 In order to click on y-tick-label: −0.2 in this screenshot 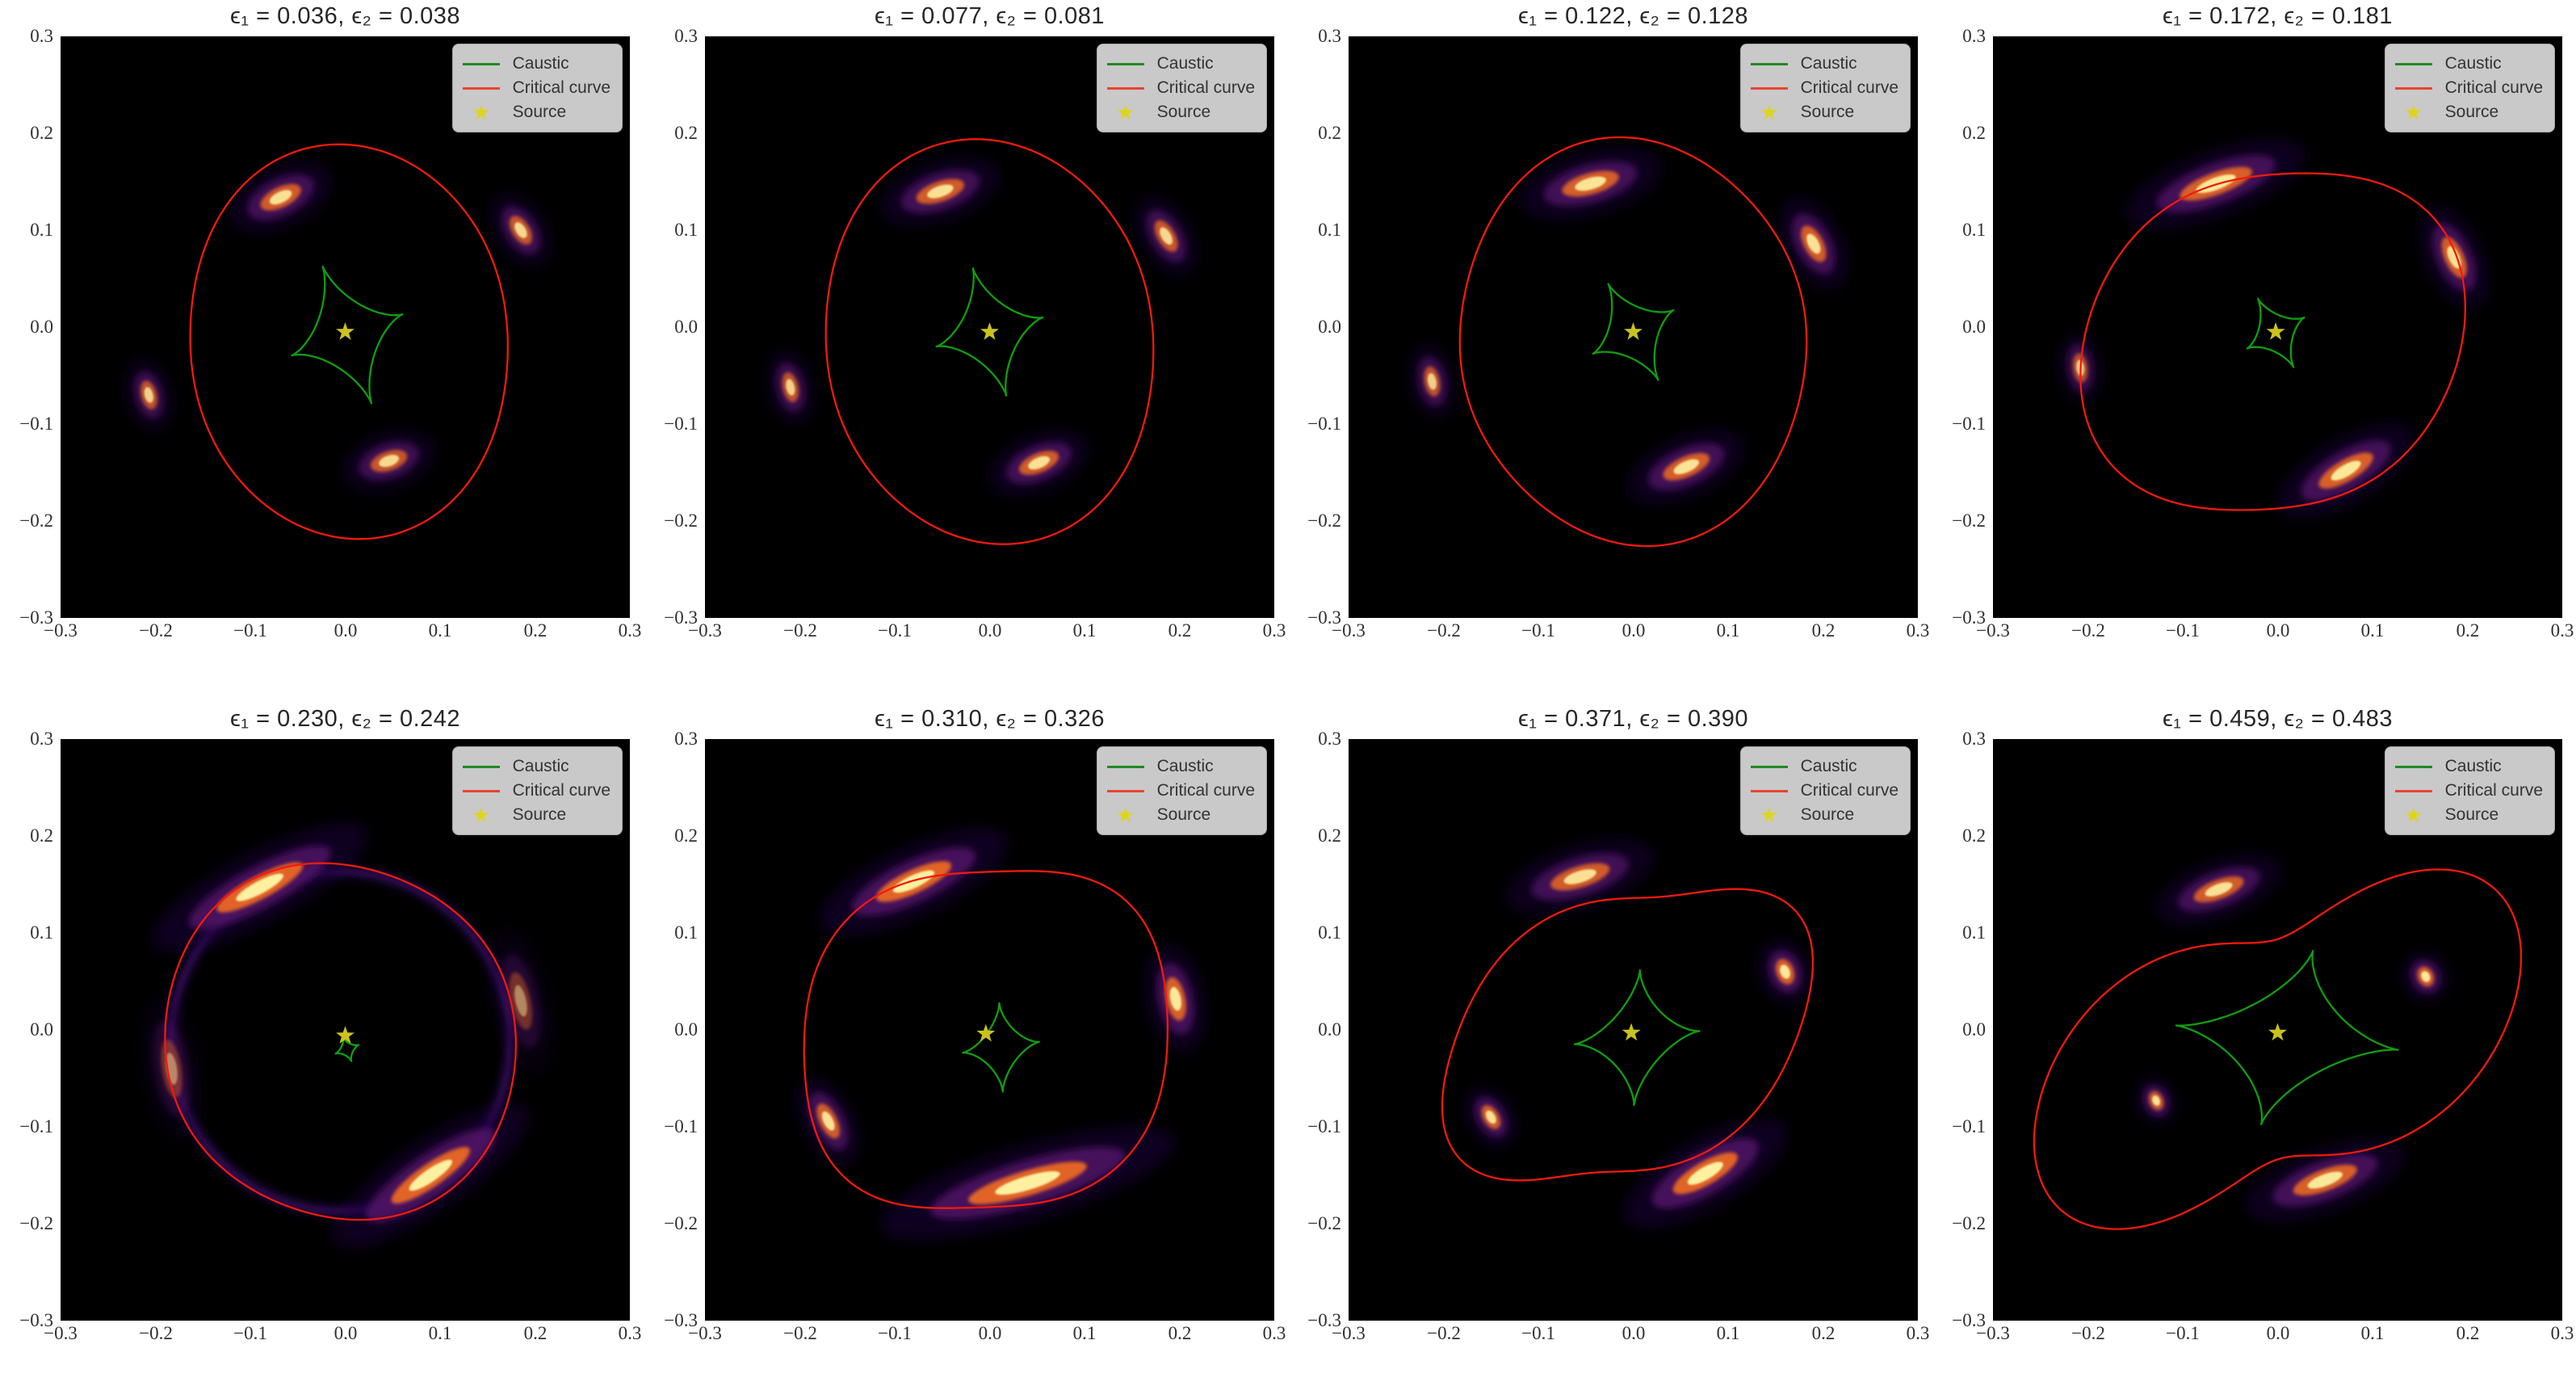, I will do `click(1324, 520)`.